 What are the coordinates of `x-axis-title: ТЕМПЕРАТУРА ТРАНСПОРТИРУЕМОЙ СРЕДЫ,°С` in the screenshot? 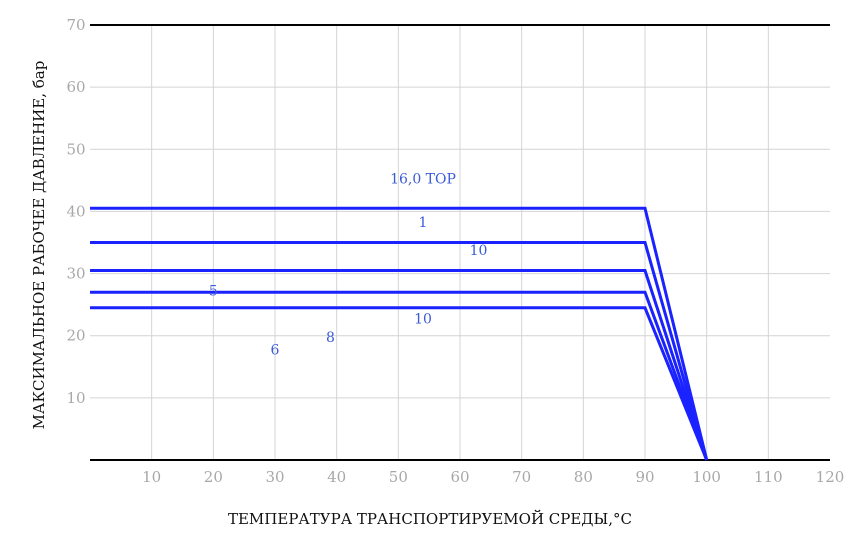 It's located at (430, 518).